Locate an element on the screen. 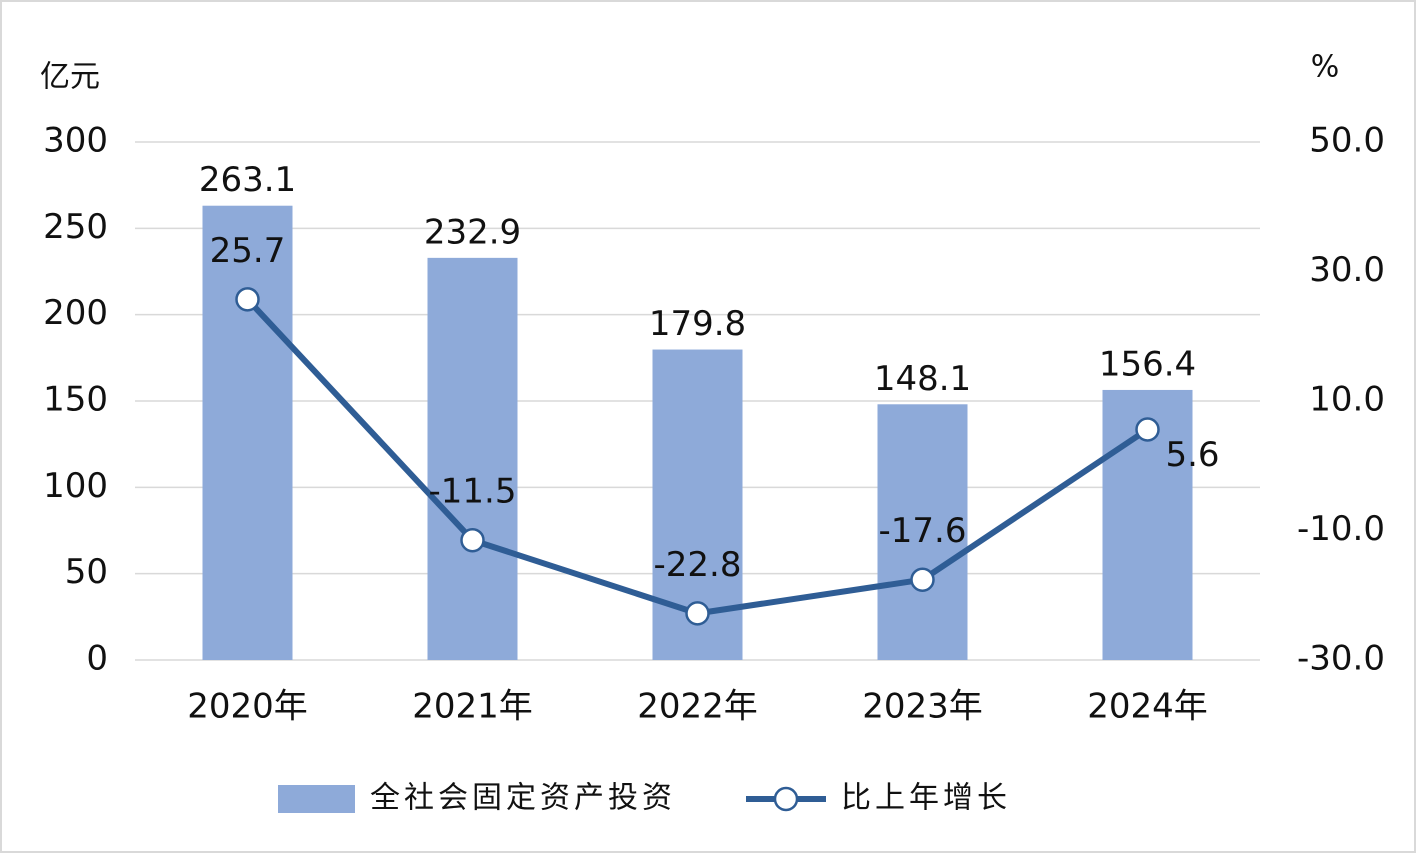  line-value-label: -22.8 is located at coordinates (698, 565).